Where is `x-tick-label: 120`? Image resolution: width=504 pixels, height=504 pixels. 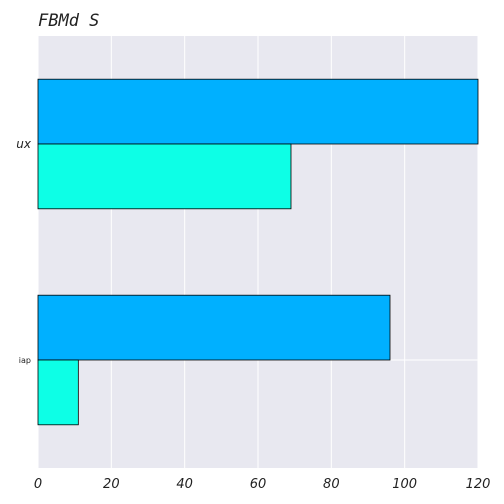
x-tick-label: 120 is located at coordinates (478, 484).